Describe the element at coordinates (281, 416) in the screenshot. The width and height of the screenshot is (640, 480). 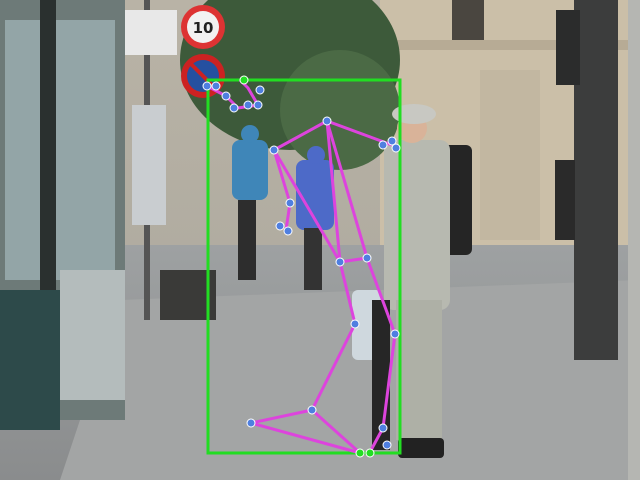
I see `skeleton-foot-left` at that location.